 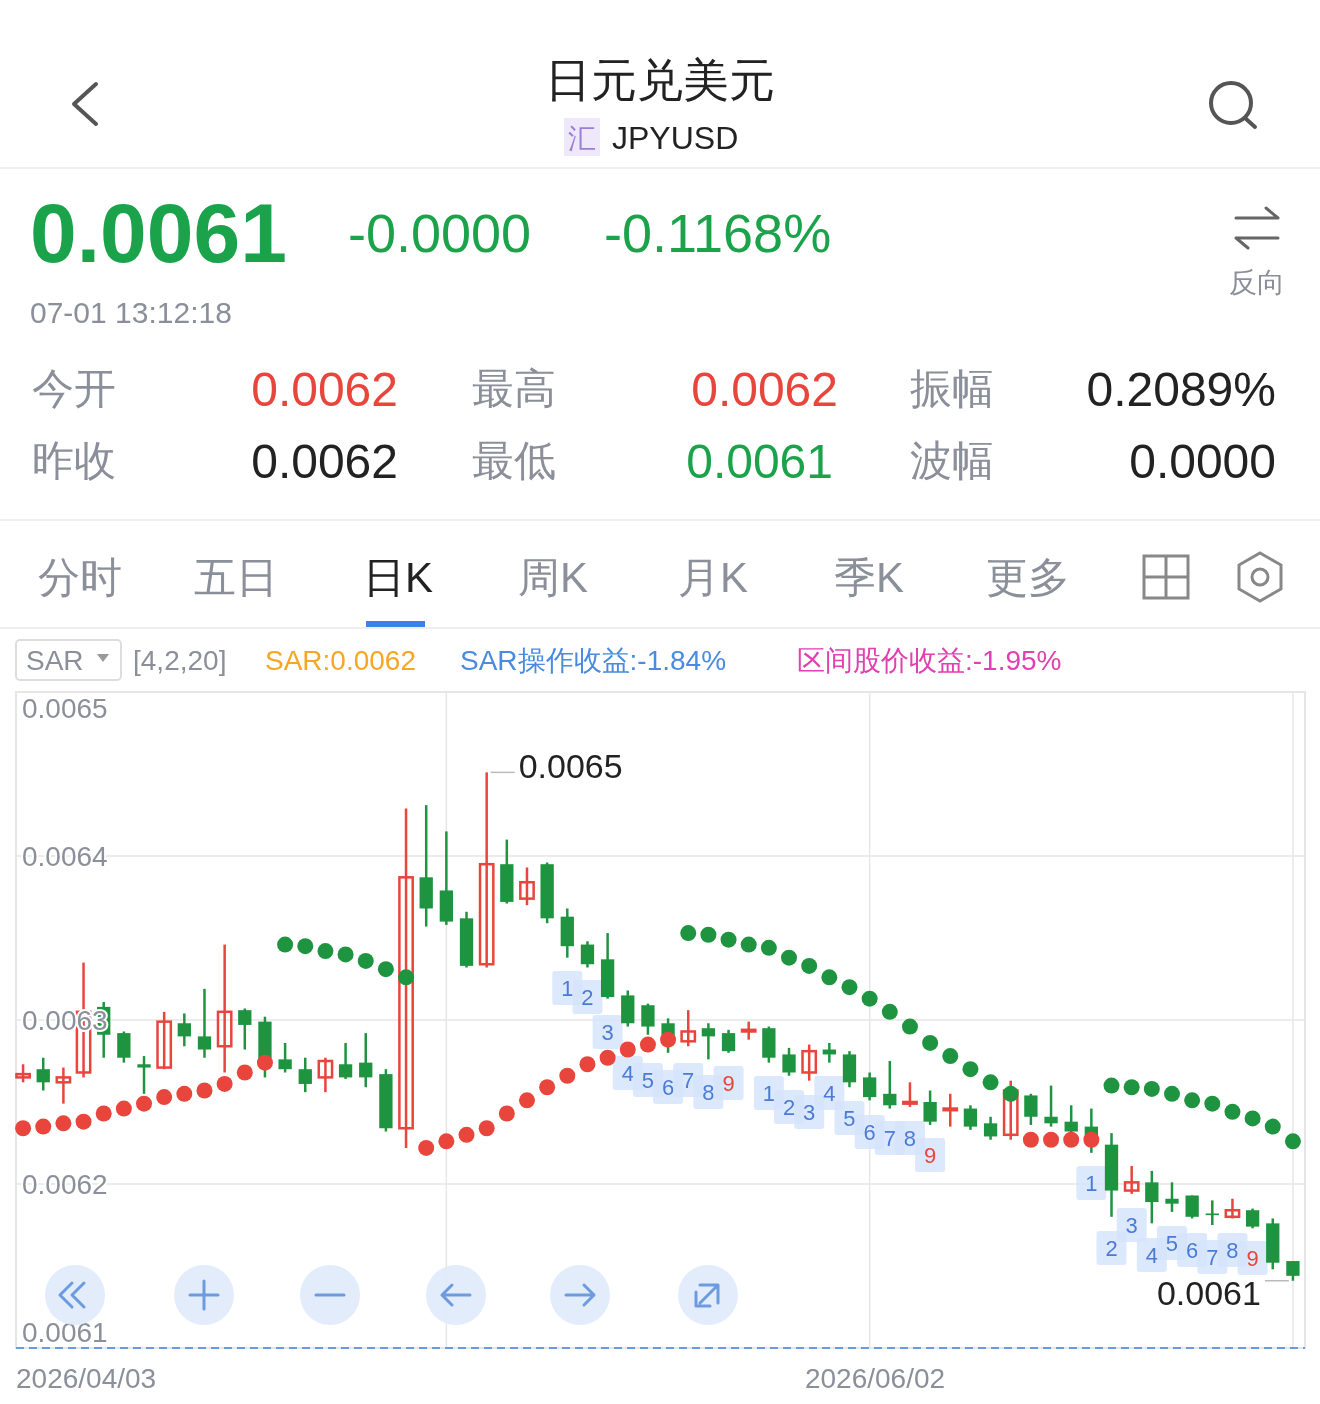 I want to click on text: 2026/06/02, so click(x=875, y=1378).